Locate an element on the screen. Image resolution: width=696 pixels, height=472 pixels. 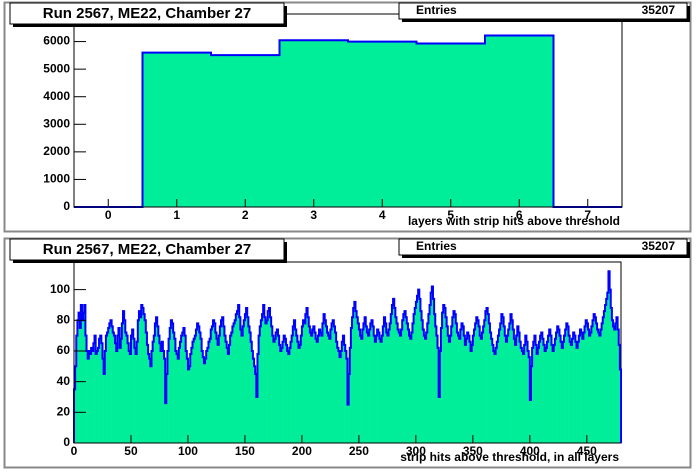
y-tick-label: 80 is located at coordinates (64, 319).